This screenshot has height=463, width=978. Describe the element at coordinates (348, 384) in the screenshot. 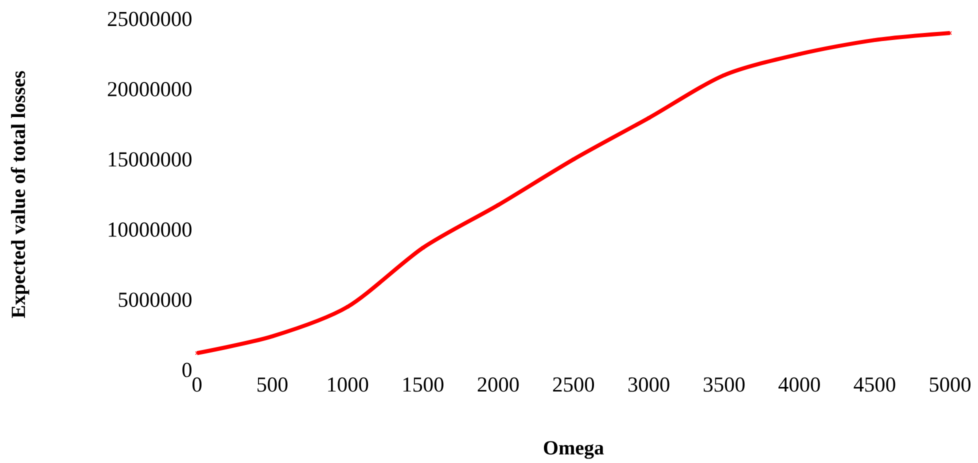

I see `x-tick-label: 1000` at that location.